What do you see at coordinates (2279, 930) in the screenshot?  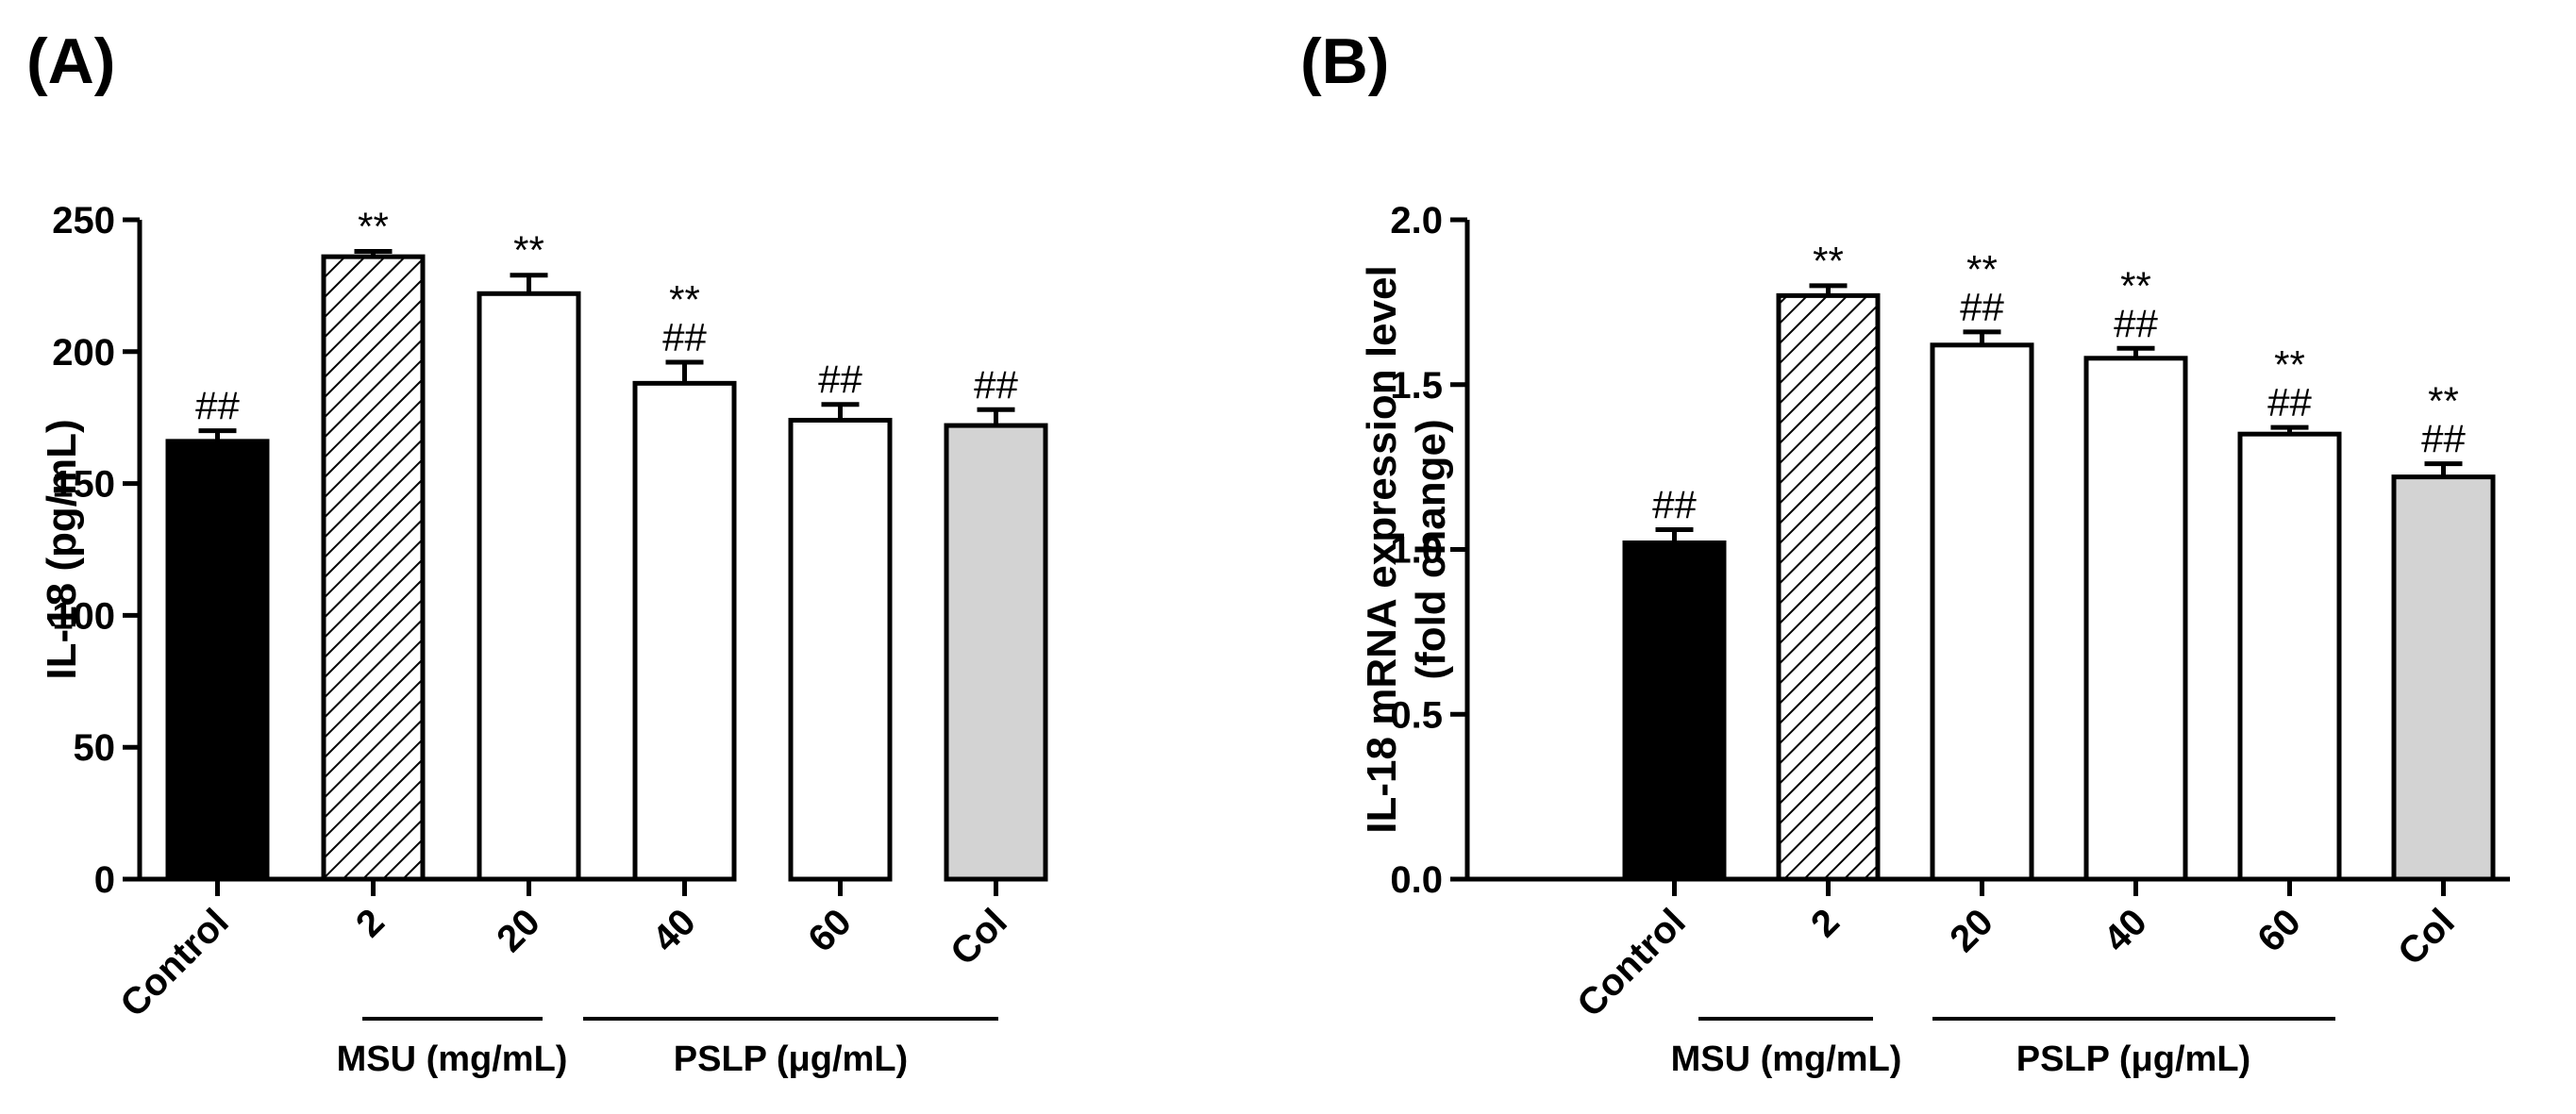 I see `panel-b-category-label: 60` at bounding box center [2279, 930].